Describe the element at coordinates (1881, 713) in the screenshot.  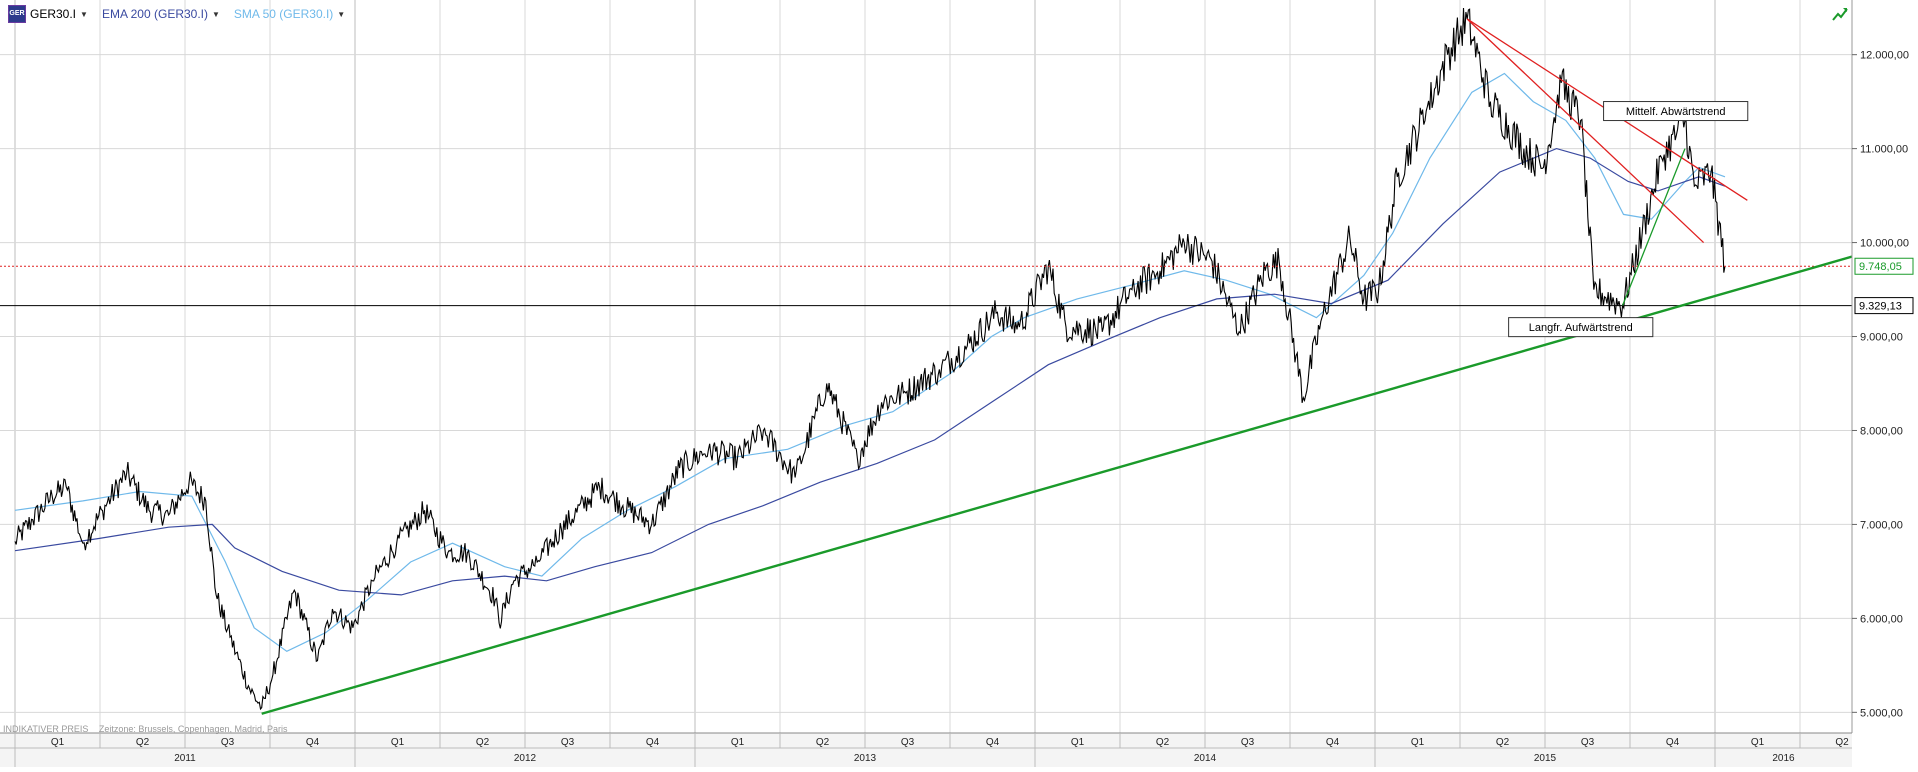
I see `y-tick-label: 5.000,00` at that location.